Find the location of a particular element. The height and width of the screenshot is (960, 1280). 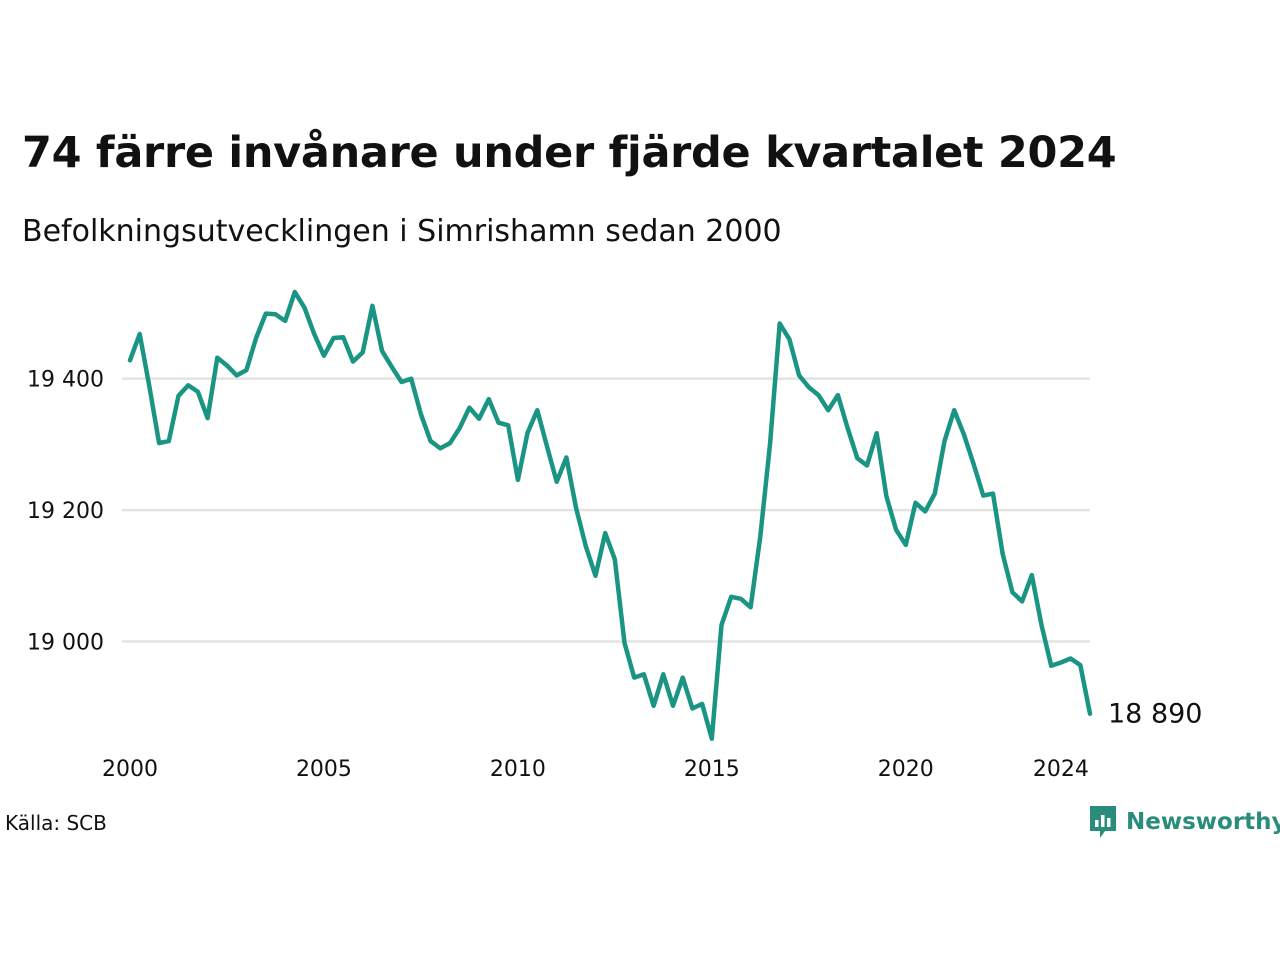

x-tick-label: 2024 is located at coordinates (1061, 769).